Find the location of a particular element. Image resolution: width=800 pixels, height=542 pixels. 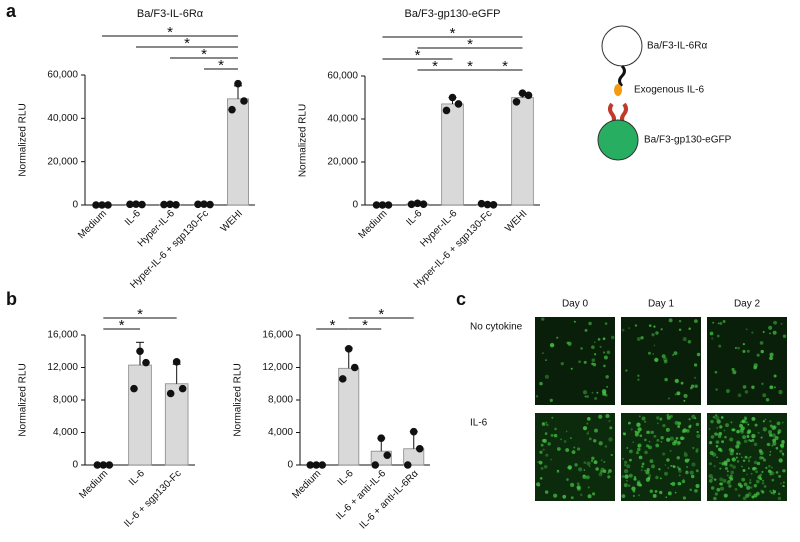

x-tick-label: IL-6 is located at coordinates (415, 218).